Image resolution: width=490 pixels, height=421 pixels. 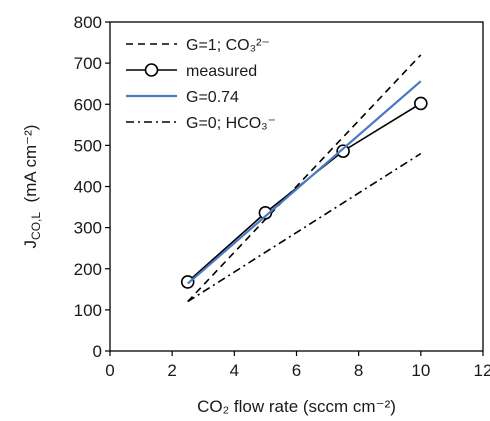 What do you see at coordinates (30, 164) in the screenshot?
I see `y-axis-title-unit: (mA cm⁻²)` at bounding box center [30, 164].